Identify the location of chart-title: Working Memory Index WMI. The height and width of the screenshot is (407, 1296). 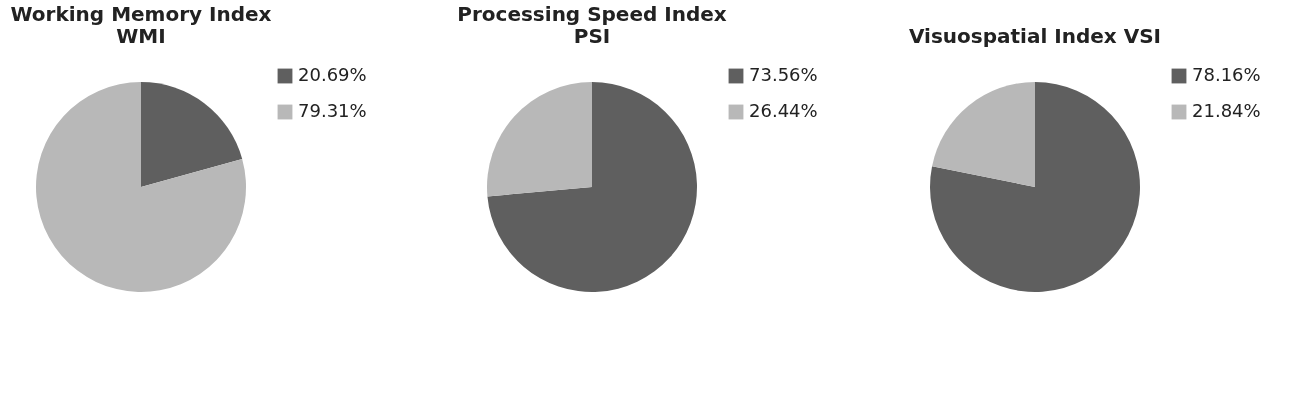
(141, 25).